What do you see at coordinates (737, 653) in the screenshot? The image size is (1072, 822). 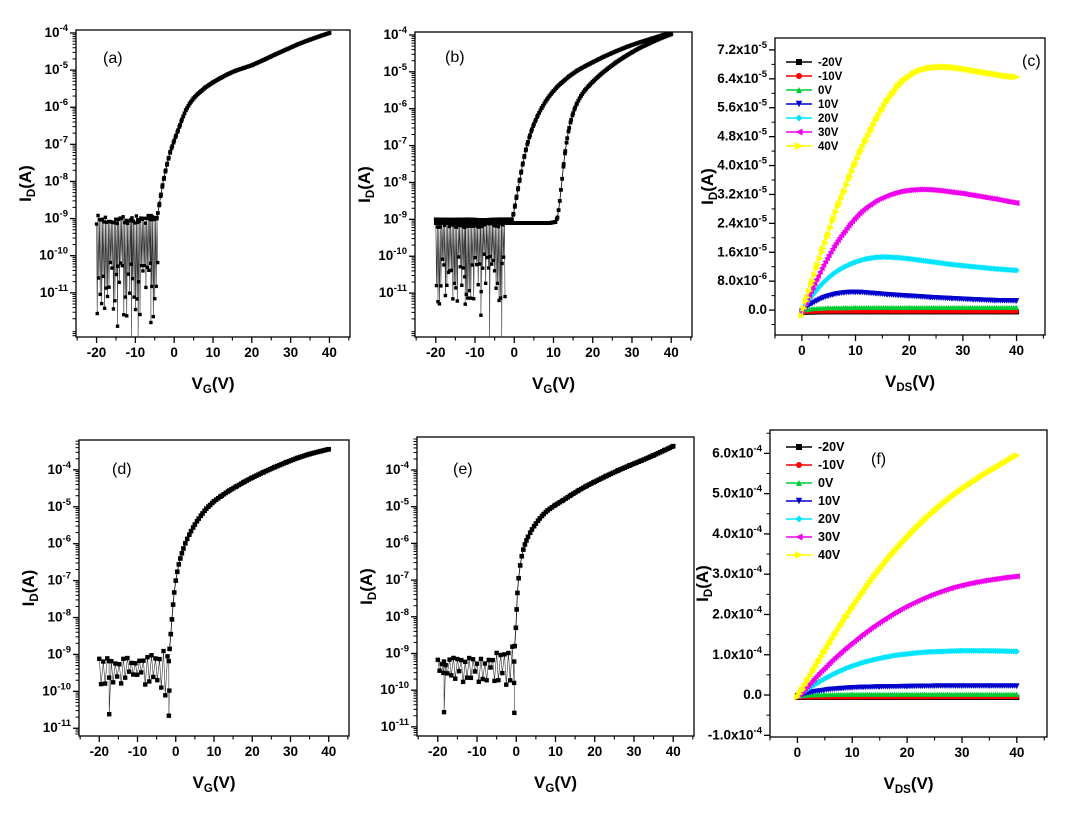 I see `y-tick-label: 1.0x10⁻⁴` at bounding box center [737, 653].